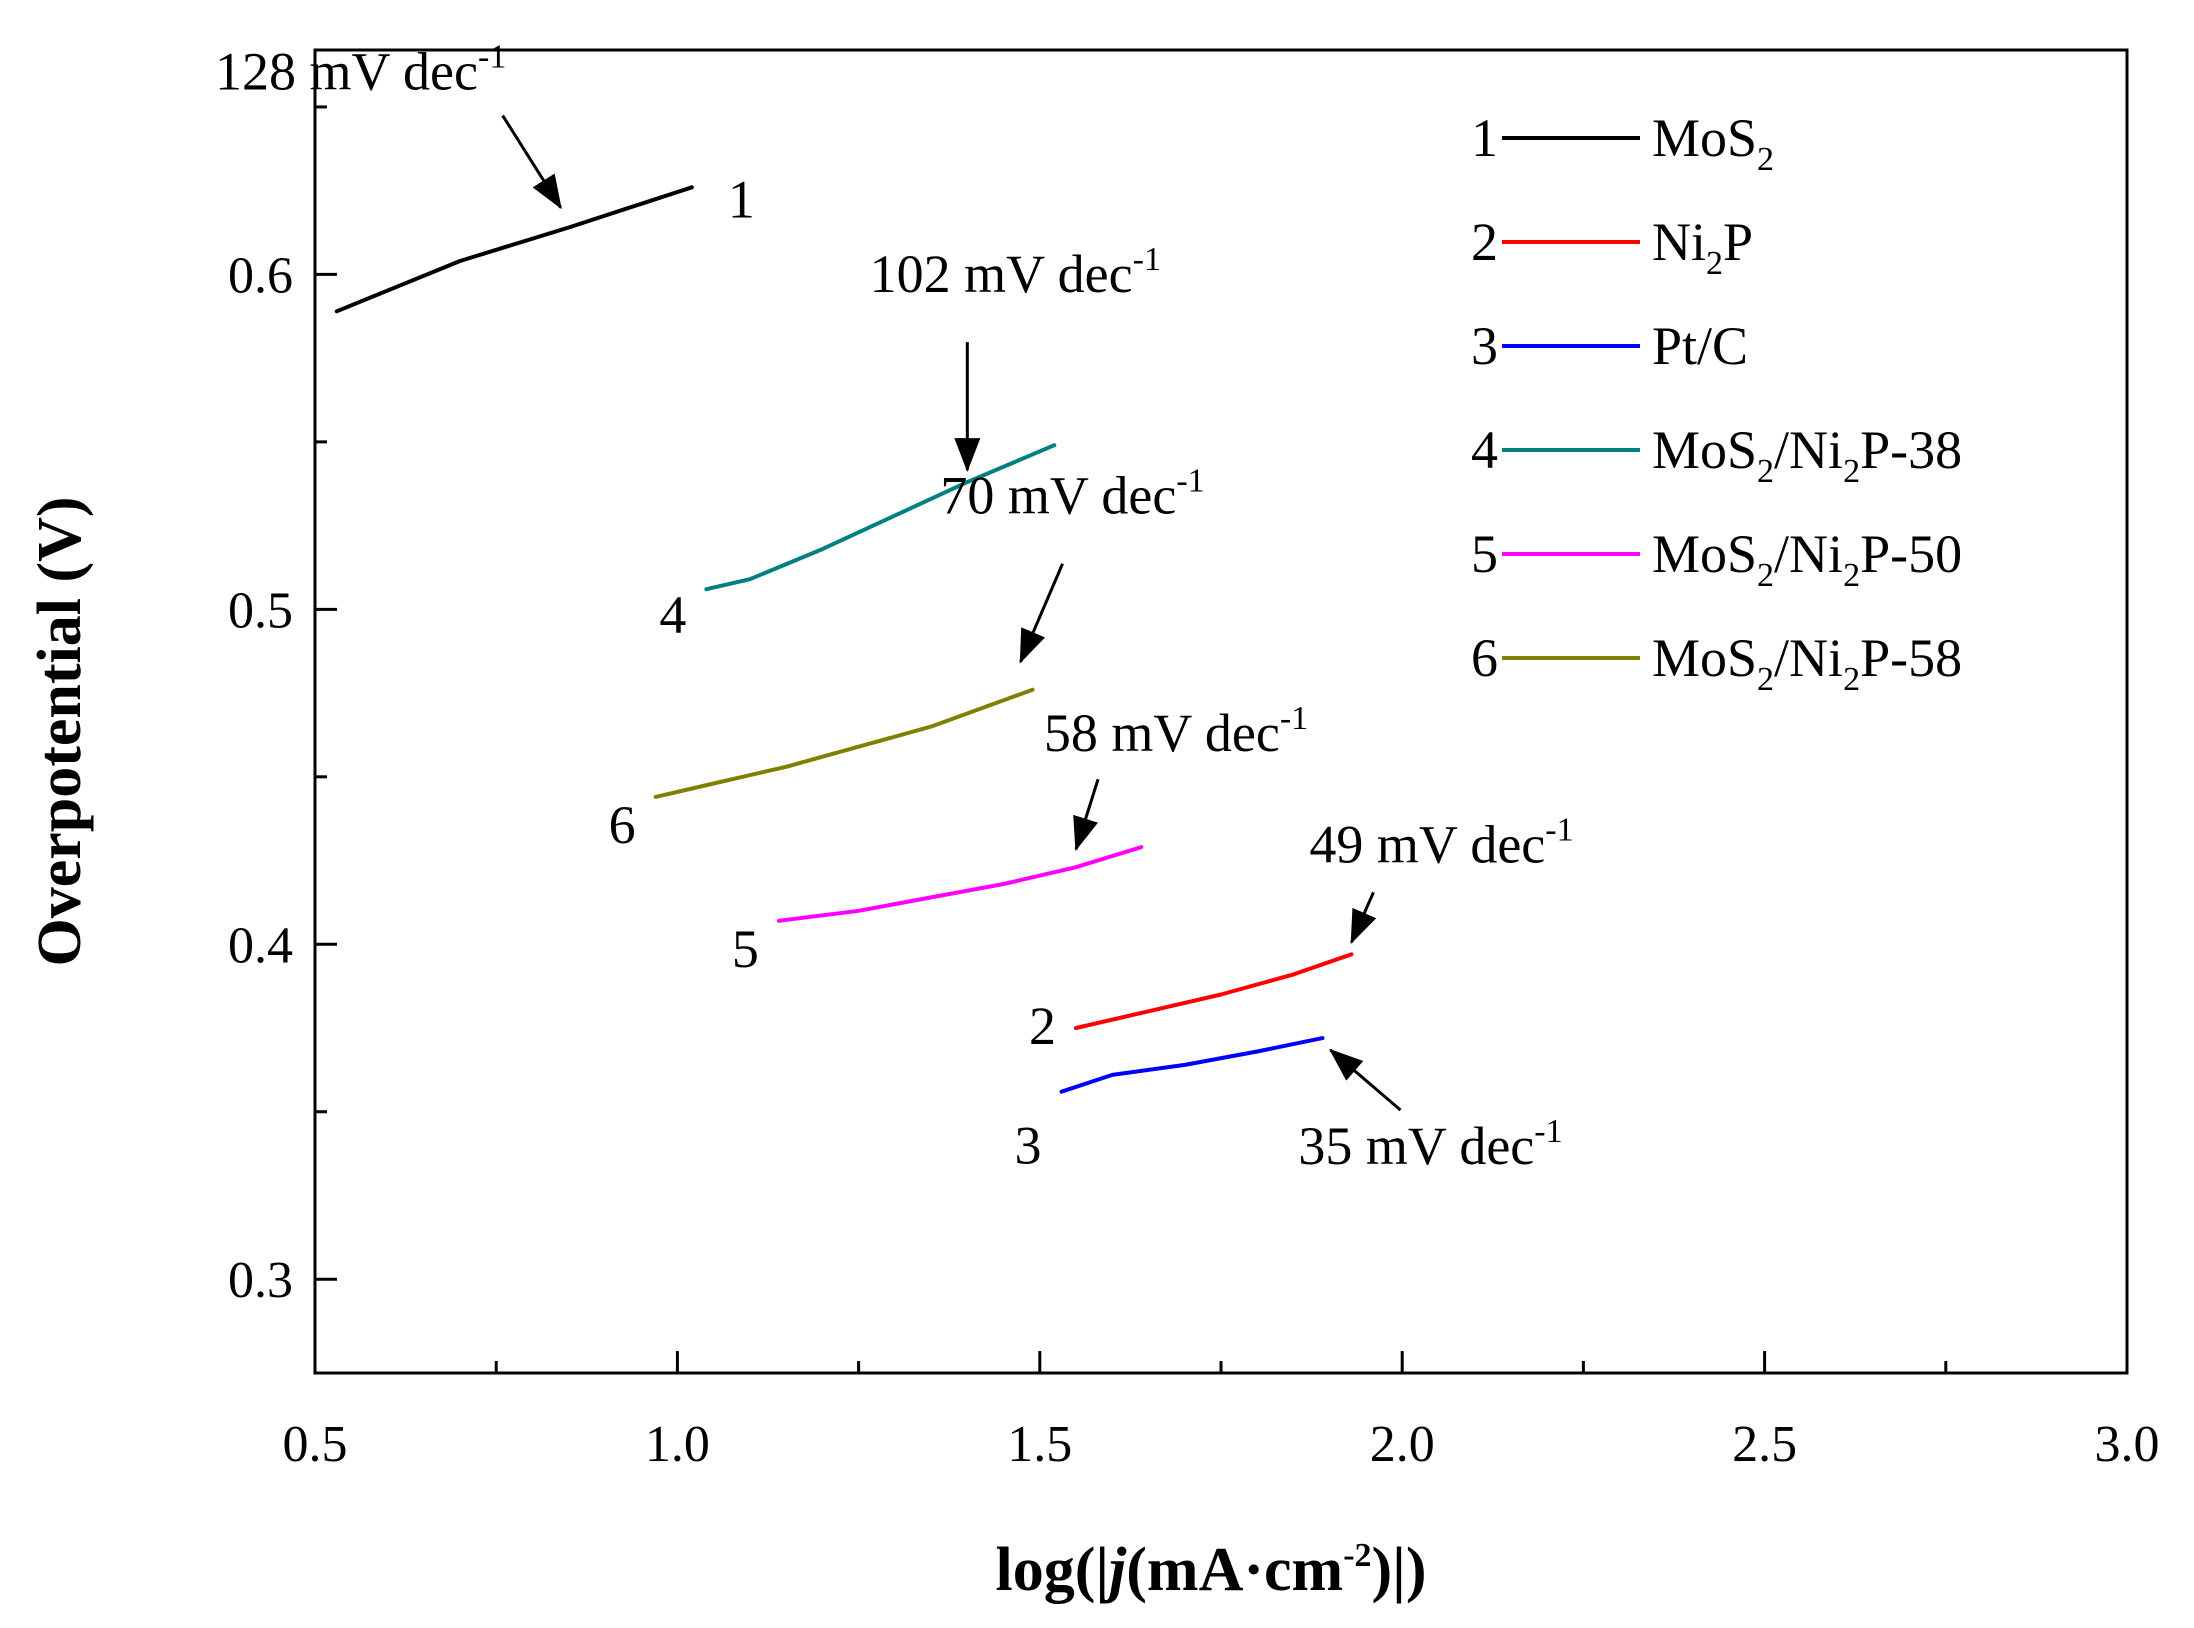 This screenshot has width=2194, height=1628. Describe the element at coordinates (260, 945) in the screenshot. I see `y-tick-label: 0.4` at that location.